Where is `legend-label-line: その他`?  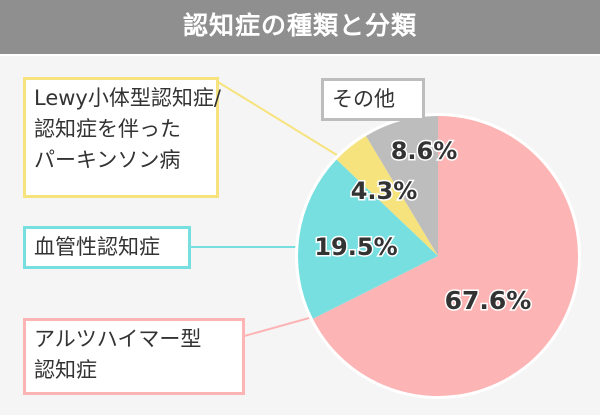 legend-label-line: その他 is located at coordinates (363, 99).